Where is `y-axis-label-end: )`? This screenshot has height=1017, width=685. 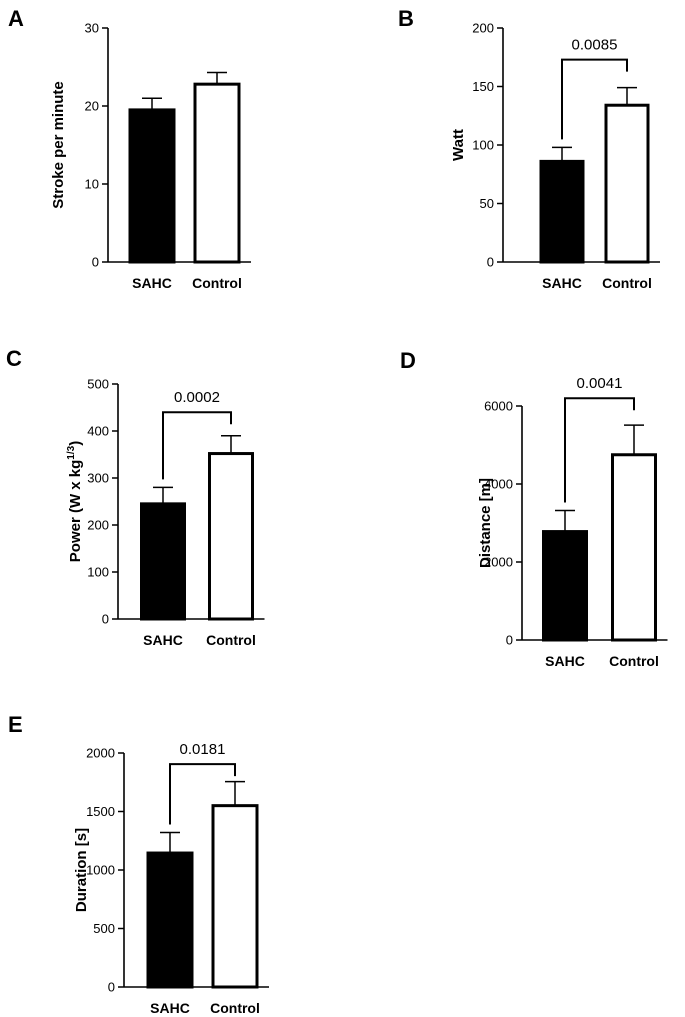 y-axis-label-end: ) is located at coordinates (75, 443).